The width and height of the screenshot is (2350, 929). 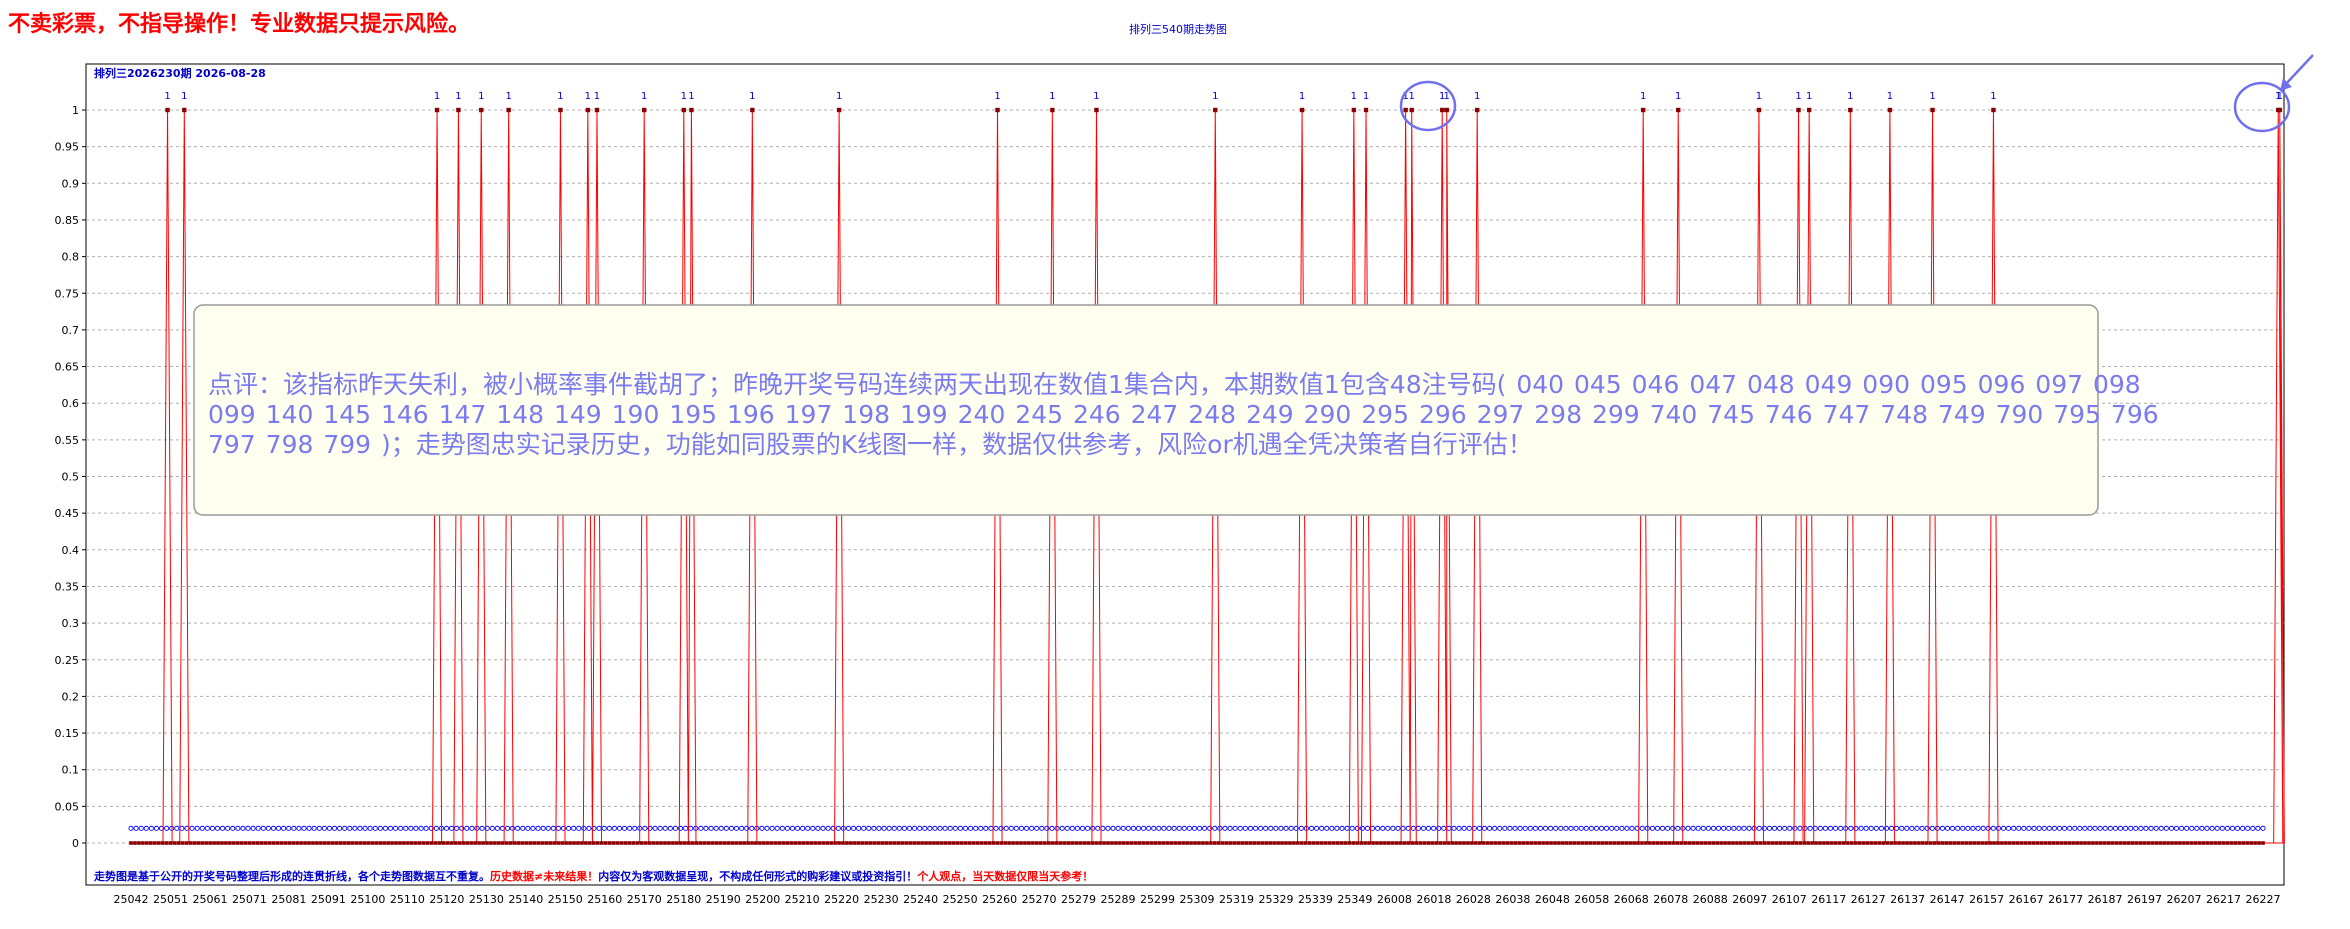 What do you see at coordinates (2144, 899) in the screenshot?
I see `x-tick-label: 26197` at bounding box center [2144, 899].